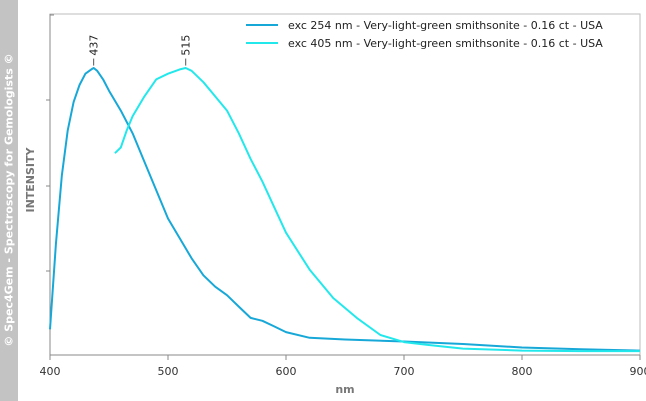  I want to click on x-axis-title: nm, so click(344, 389).